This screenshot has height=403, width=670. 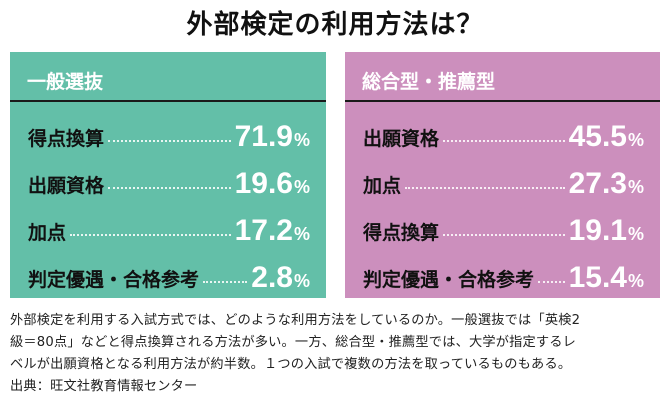 I want to click on stat-value: 71.9%, so click(x=272, y=136).